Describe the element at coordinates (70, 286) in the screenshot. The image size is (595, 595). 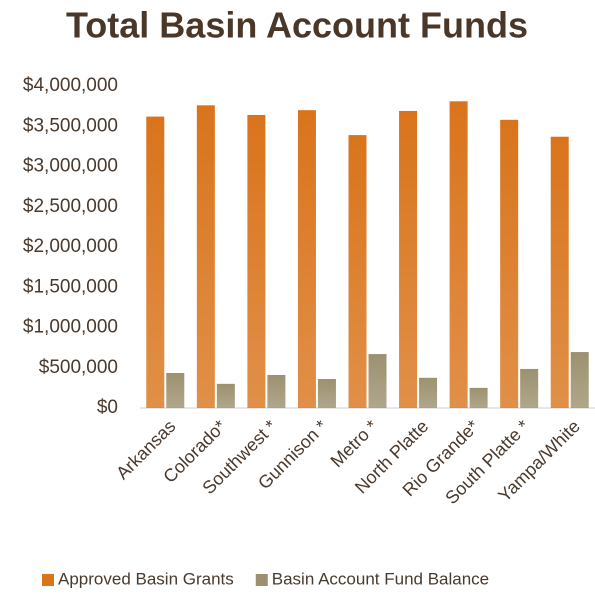
I see `y-tick-label: $1,500,000` at that location.